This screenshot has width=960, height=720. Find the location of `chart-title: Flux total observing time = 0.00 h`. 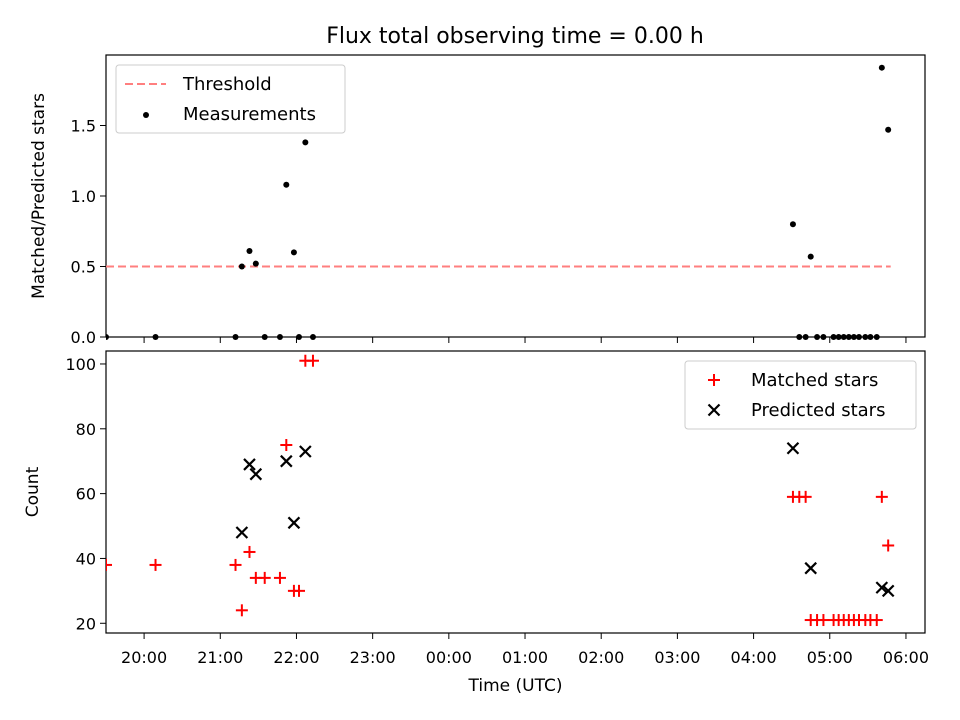

chart-title: Flux total observing time = 0.00 h is located at coordinates (515, 36).